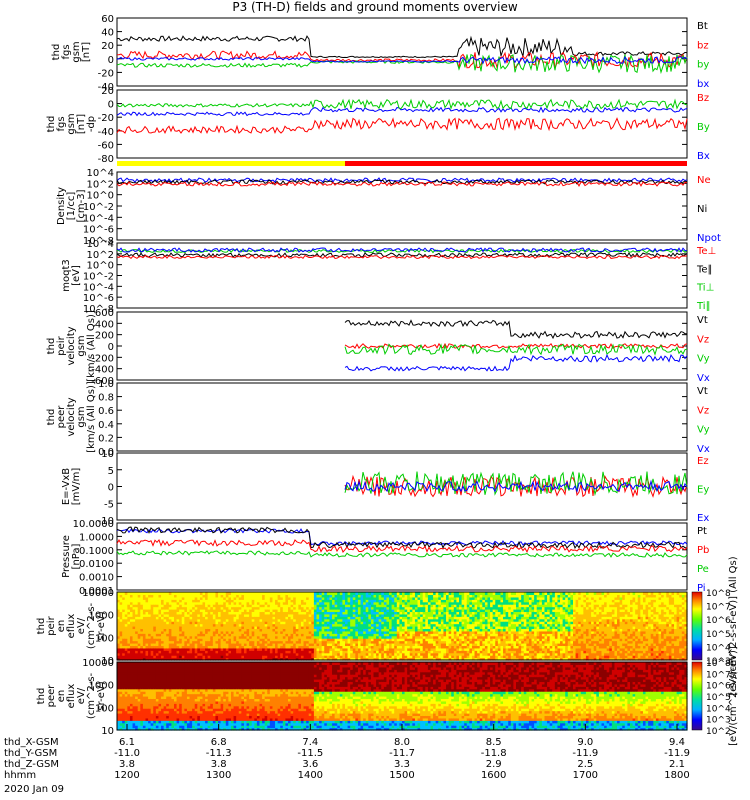  I want to click on y-tick-label: 10^-8, so click(98, 241).